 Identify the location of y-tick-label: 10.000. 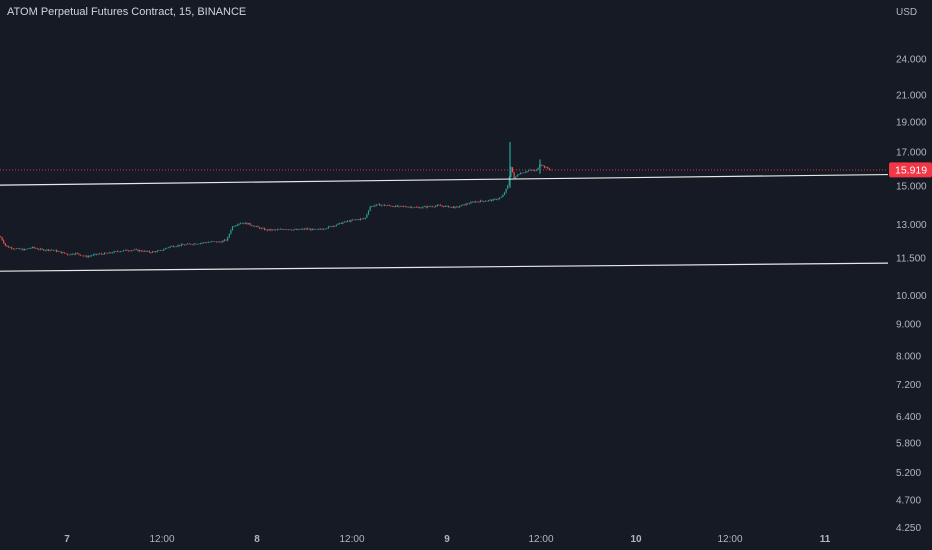
(911, 296).